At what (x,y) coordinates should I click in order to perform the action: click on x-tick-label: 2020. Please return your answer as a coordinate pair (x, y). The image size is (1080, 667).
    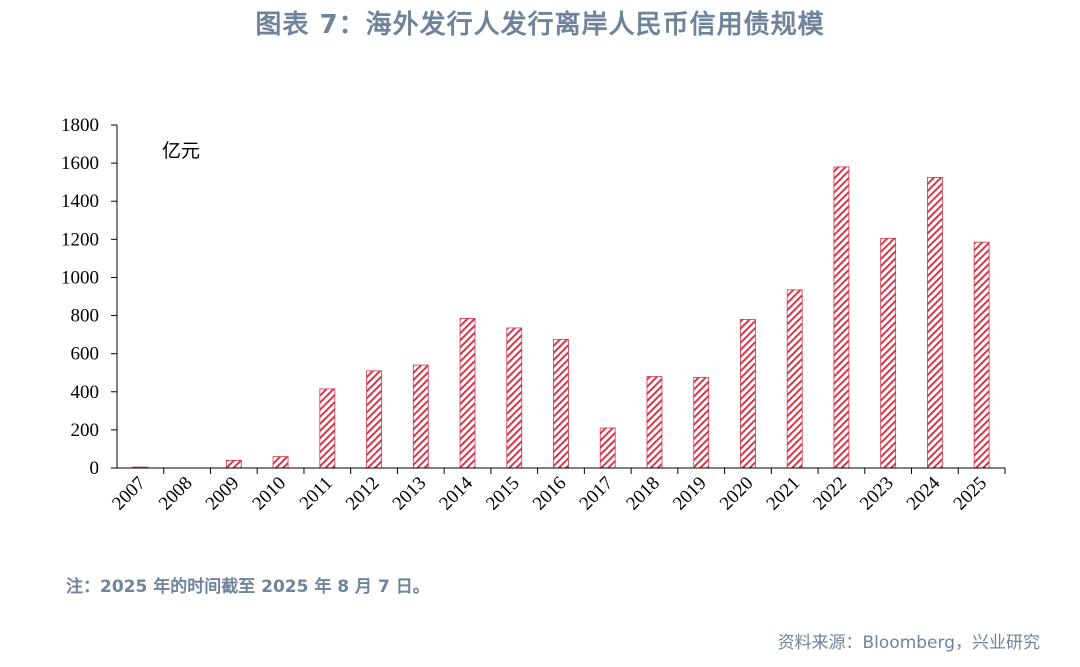
    Looking at the image, I should click on (737, 494).